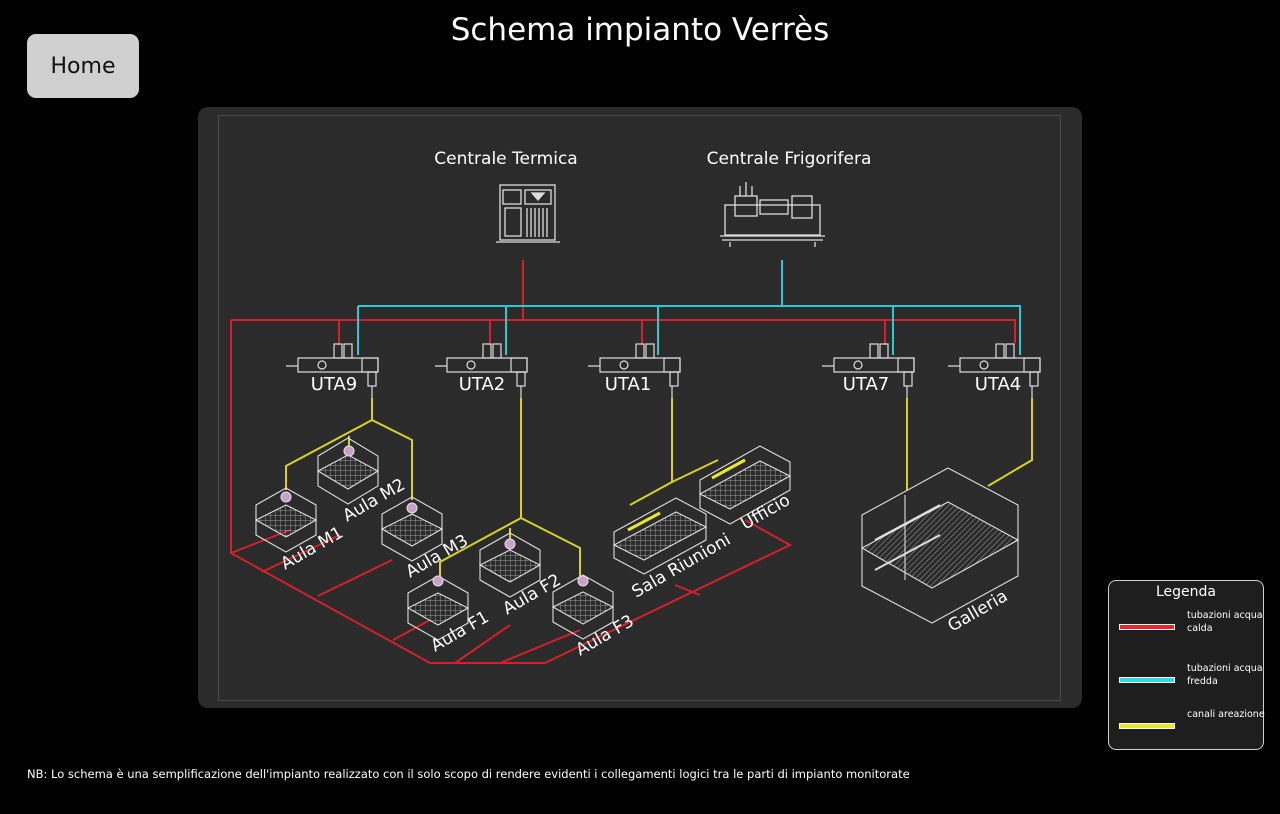 The width and height of the screenshot is (1280, 814). What do you see at coordinates (1225, 675) in the screenshot?
I see `legend-label-cold-water: tubazioni acqua fredda` at bounding box center [1225, 675].